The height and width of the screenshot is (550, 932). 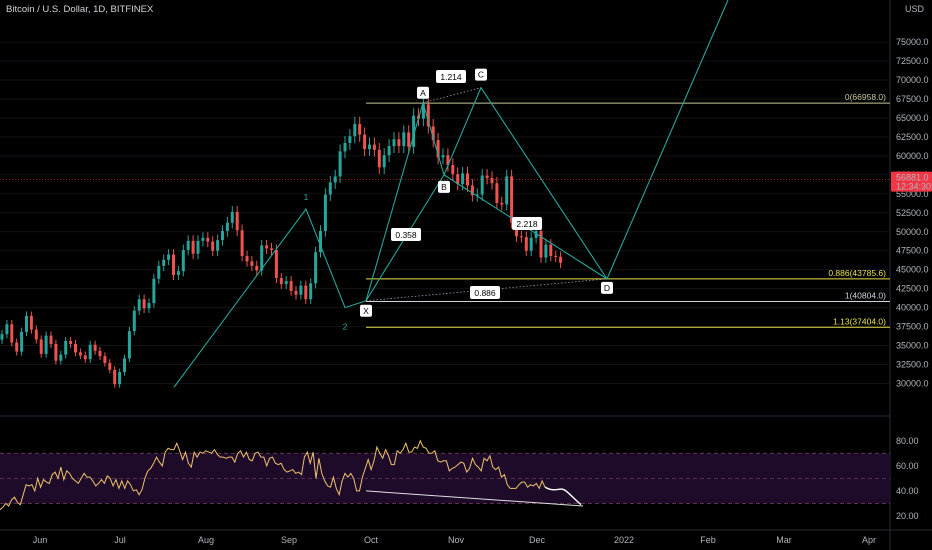 I want to click on price-tick-label: 70000.0, so click(x=912, y=80).